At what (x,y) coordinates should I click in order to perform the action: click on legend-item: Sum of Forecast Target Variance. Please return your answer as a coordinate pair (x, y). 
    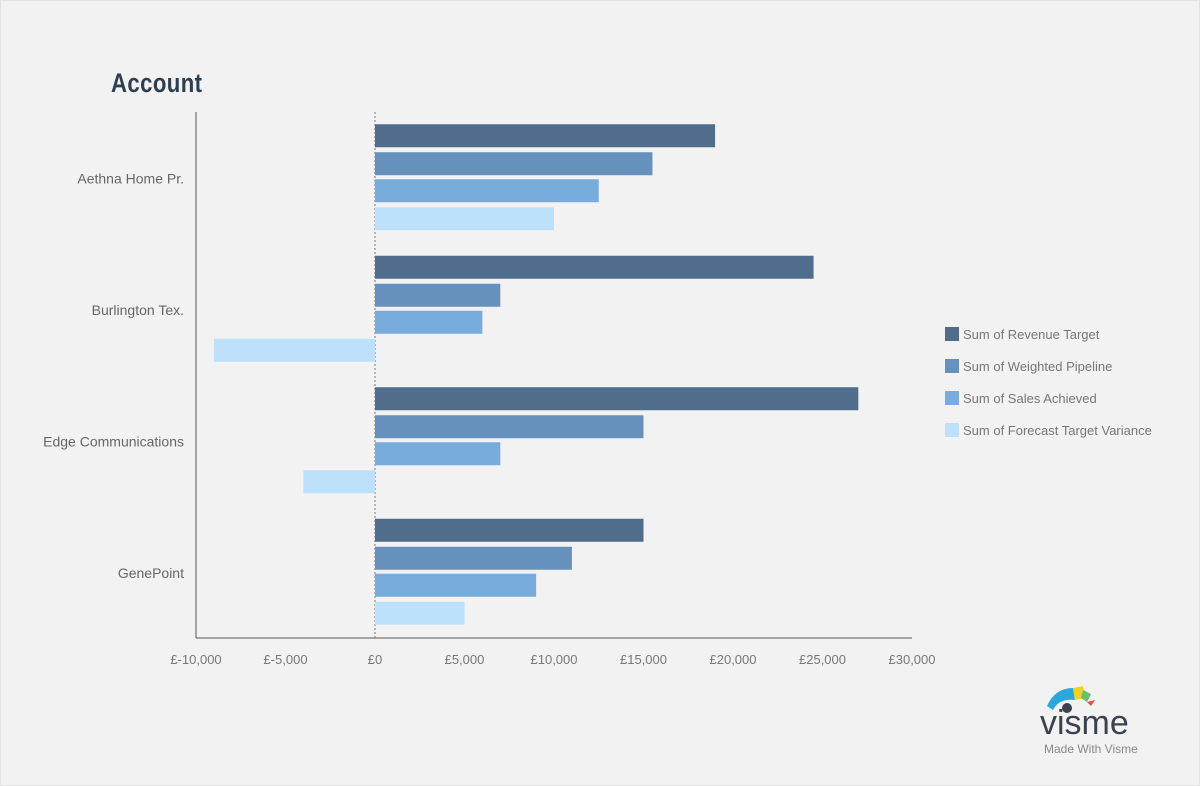
    Looking at the image, I should click on (1048, 430).